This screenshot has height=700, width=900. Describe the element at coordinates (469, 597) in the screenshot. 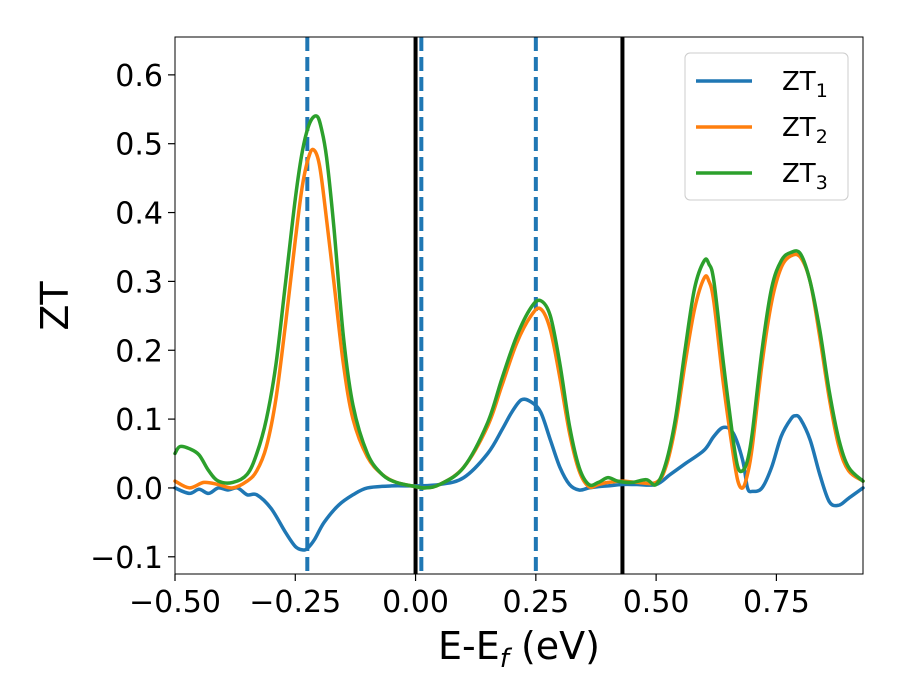

I see `x-axis: −0.50 −0.25 0.00 0.25 0.50 0.75` at that location.